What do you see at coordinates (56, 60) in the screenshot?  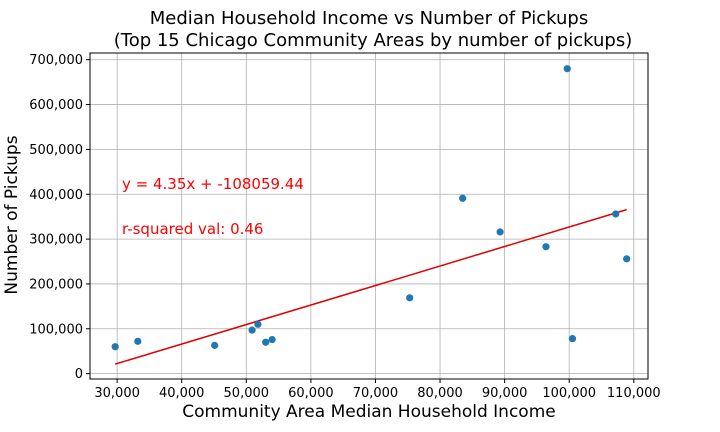 I see `y-tick-label: 700,000` at bounding box center [56, 60].